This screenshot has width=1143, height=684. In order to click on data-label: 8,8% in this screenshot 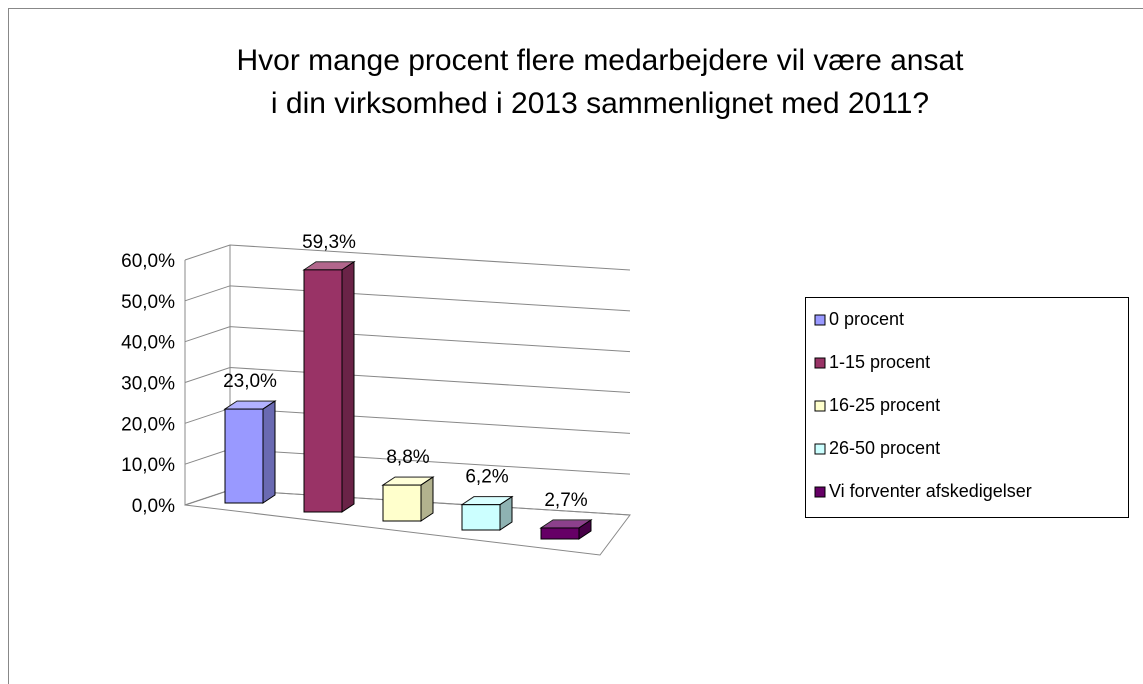, I will do `click(407, 457)`.